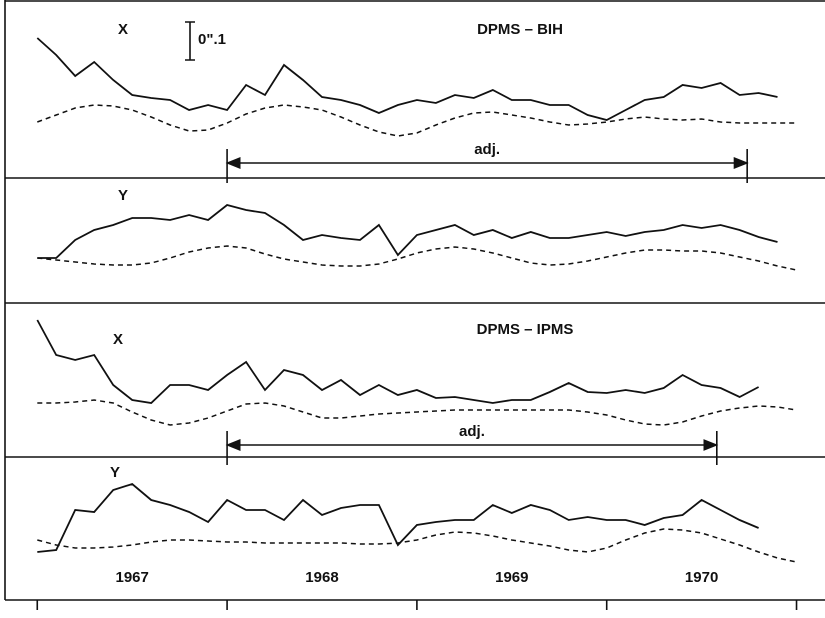  What do you see at coordinates (701, 577) in the screenshot?
I see `x-tick-label: 1970` at bounding box center [701, 577].